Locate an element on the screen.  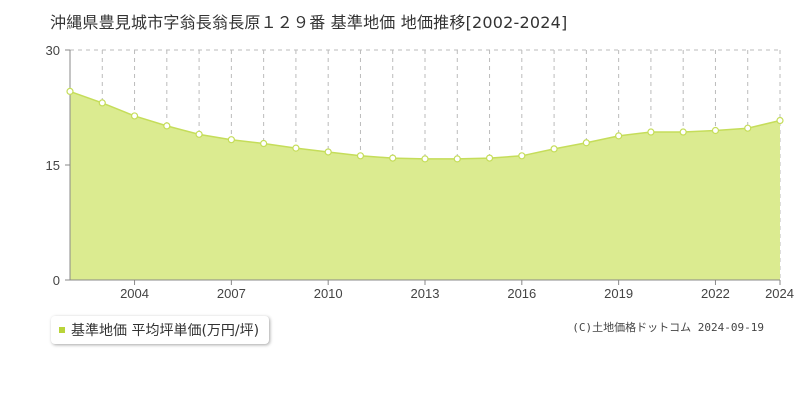
x-tick-label: 2004 is located at coordinates (134, 293).